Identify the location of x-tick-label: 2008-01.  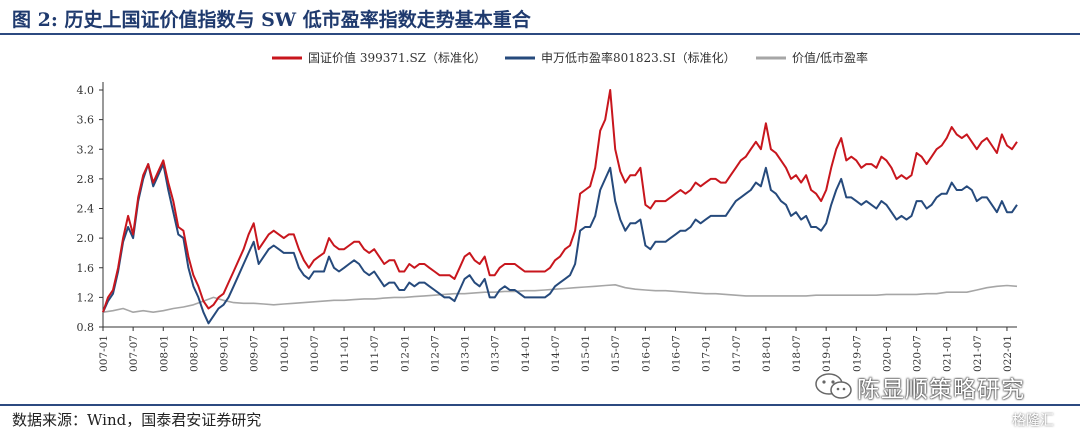
(164, 353).